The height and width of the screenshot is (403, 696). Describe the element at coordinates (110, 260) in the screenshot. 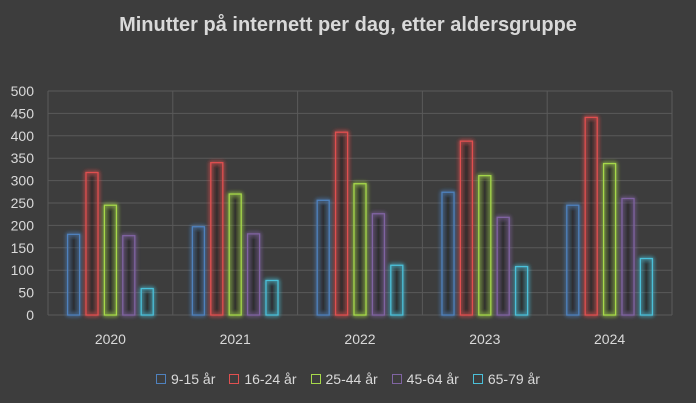

I see `bar-2020-25-44-år` at that location.